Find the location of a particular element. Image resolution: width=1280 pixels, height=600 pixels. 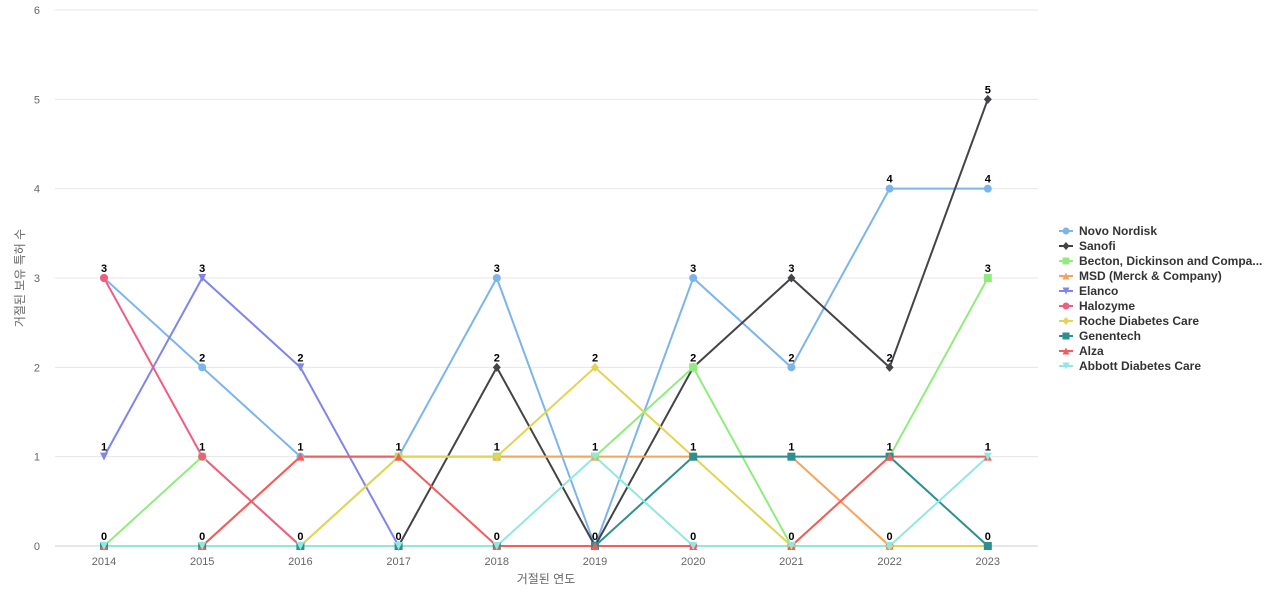

x-tick-label: 2022 is located at coordinates (889, 562).